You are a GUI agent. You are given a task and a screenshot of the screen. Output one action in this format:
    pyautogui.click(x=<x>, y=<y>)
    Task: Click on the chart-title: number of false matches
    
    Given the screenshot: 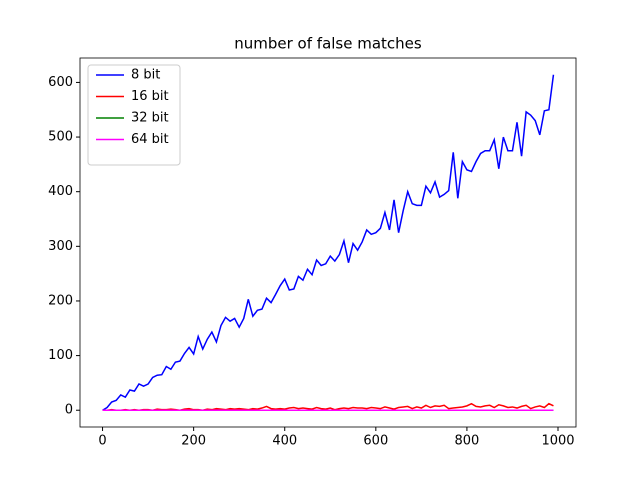 What is the action you would take?
    pyautogui.click(x=328, y=44)
    